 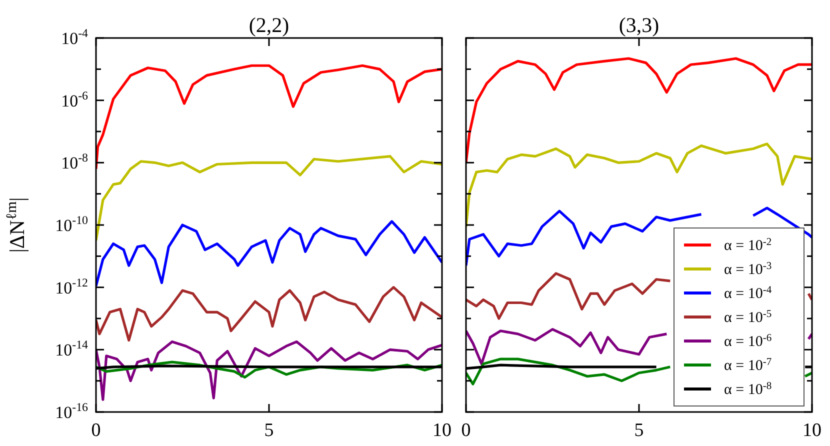 What do you see at coordinates (74, 37) in the screenshot?
I see `y-tick-label: 10$^{-4}$` at bounding box center [74, 37].